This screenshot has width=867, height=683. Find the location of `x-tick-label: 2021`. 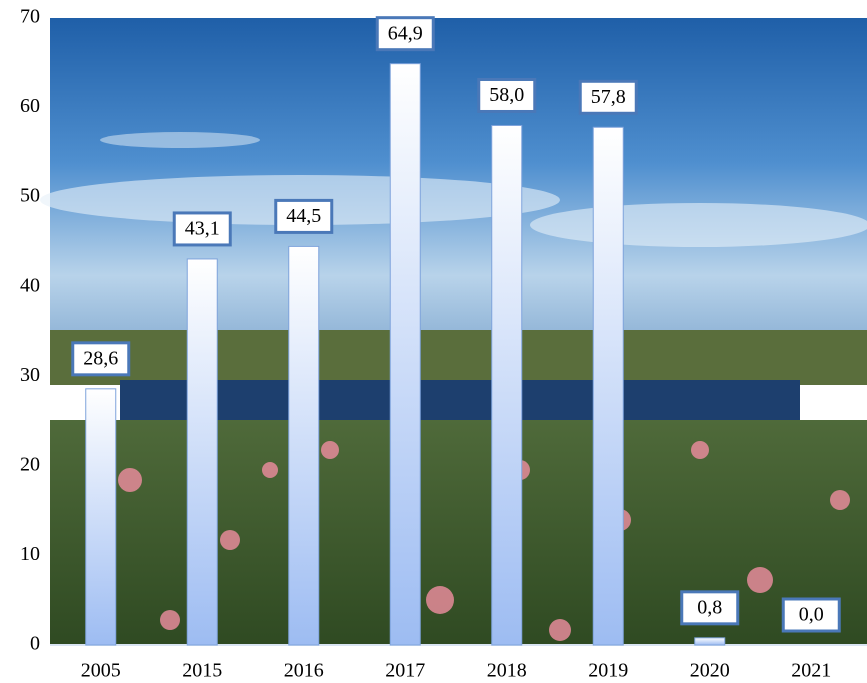

x-tick-label: 2021 is located at coordinates (811, 671).